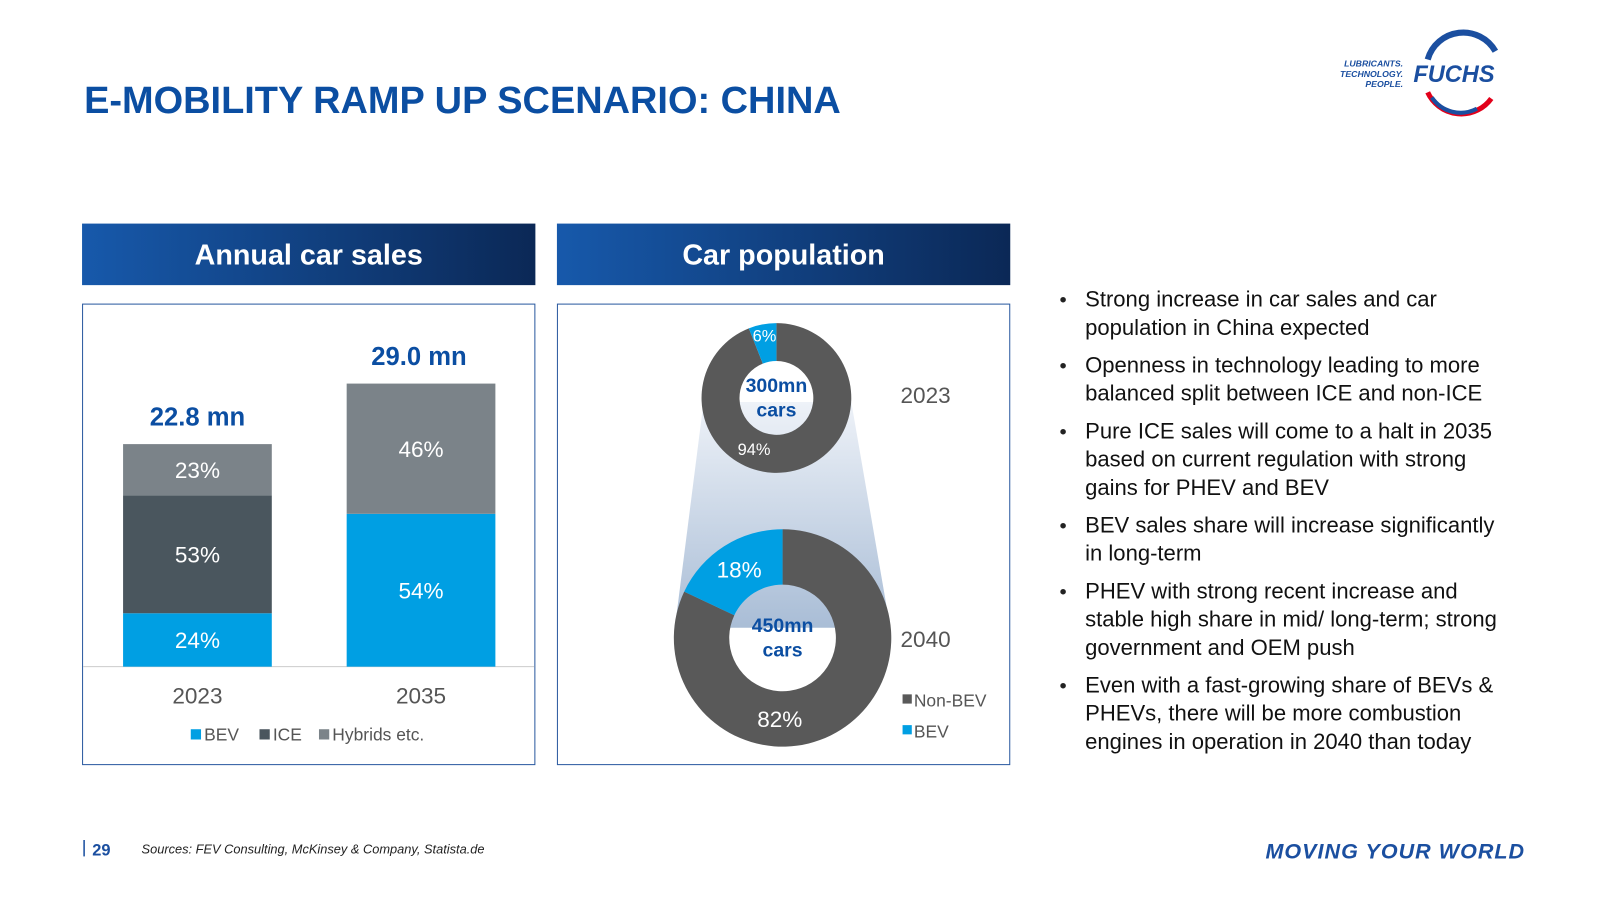  Describe the element at coordinates (1227, 327) in the screenshot. I see `bullet-text: population in China expected` at that location.